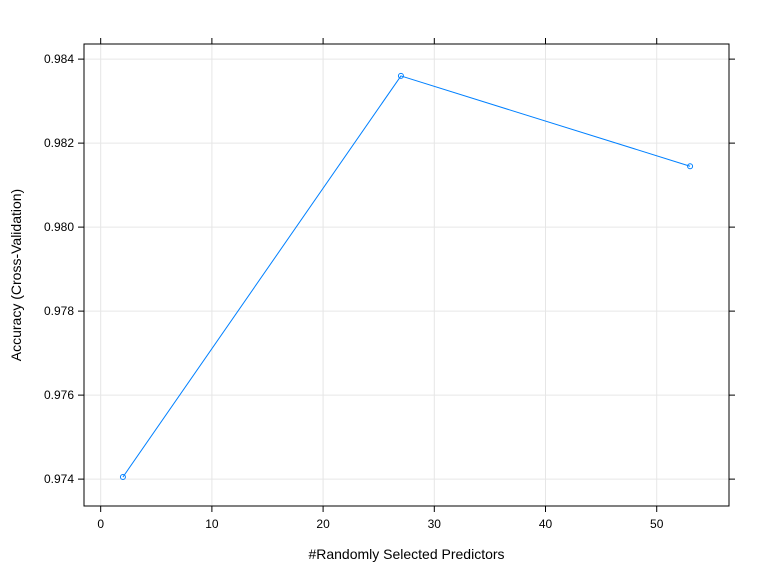  I want to click on x-tick-label: 30, so click(435, 524).